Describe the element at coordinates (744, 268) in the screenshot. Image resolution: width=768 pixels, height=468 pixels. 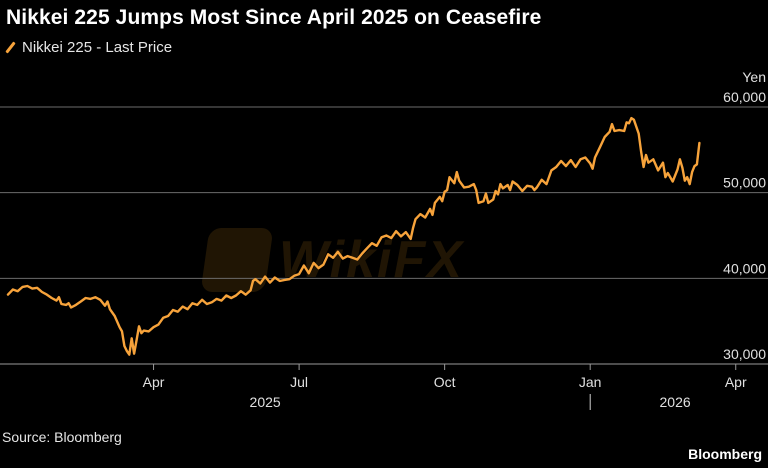
I see `y-tick-label: 40,000` at that location.